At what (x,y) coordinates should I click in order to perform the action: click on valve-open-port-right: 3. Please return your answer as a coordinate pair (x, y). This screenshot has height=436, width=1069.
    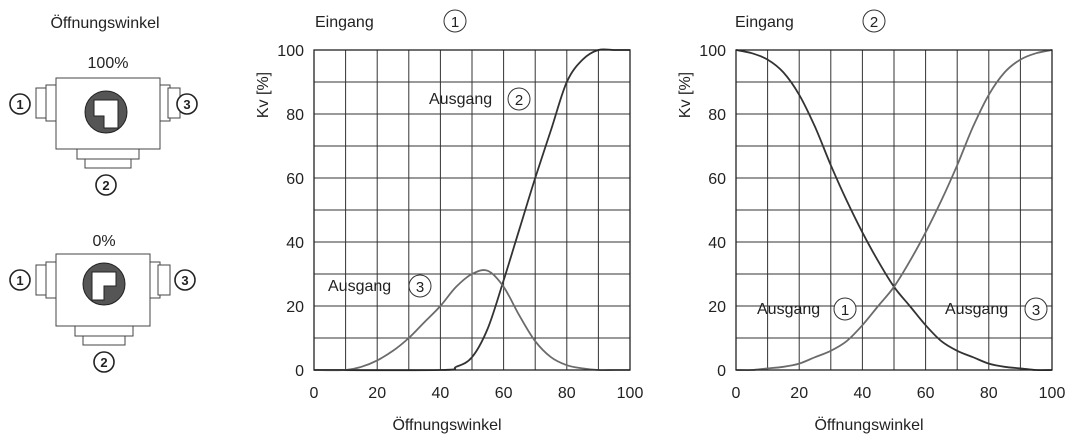
    Looking at the image, I should click on (187, 104).